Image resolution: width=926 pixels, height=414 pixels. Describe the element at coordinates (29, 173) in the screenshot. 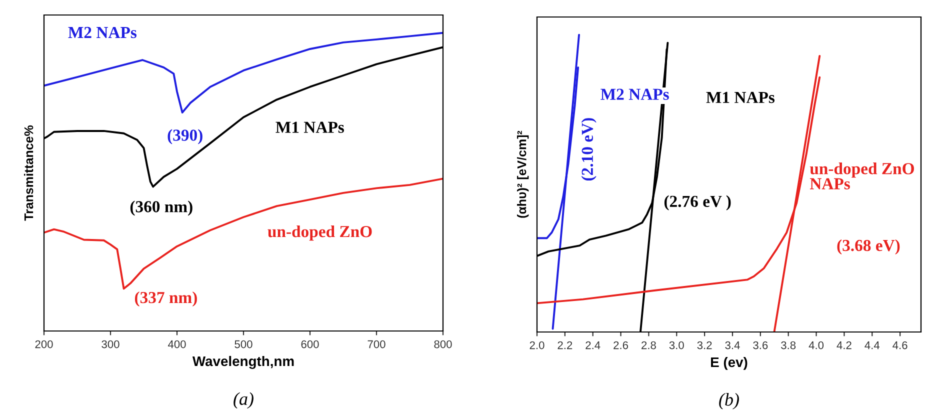

I see `y-axis-title: Transmittance%` at that location.